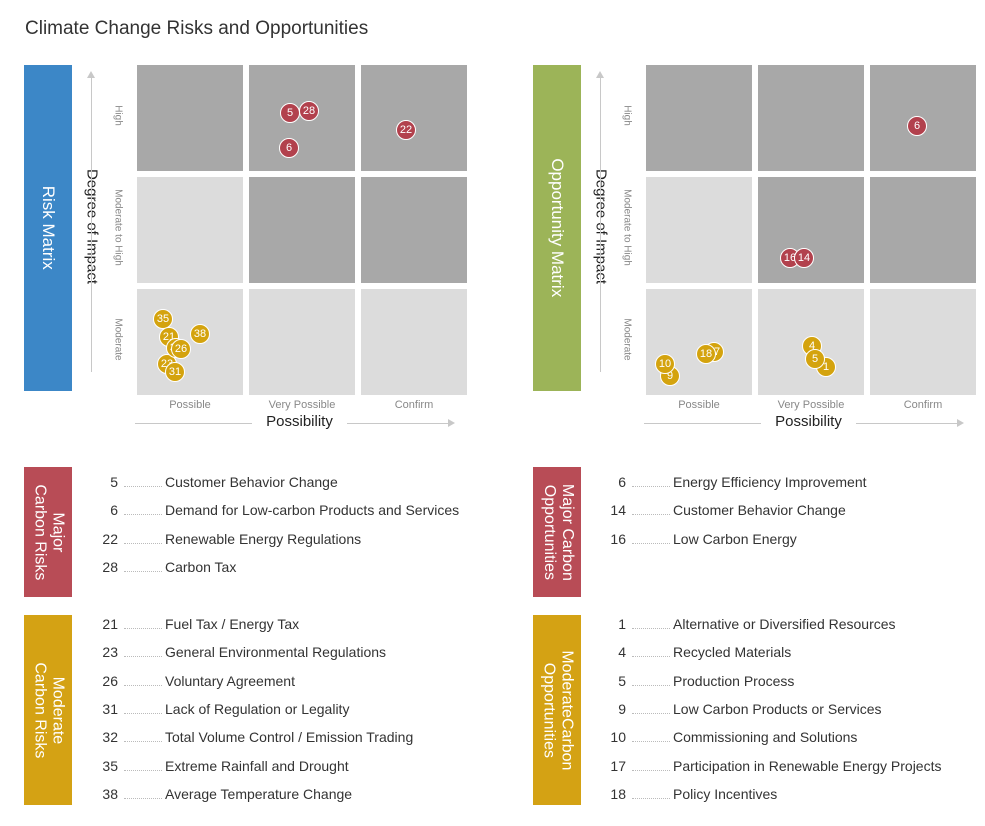 Image resolution: width=985 pixels, height=826 pixels. What do you see at coordinates (699, 118) in the screenshot?
I see `opportunity-cell-r1-c1` at bounding box center [699, 118].